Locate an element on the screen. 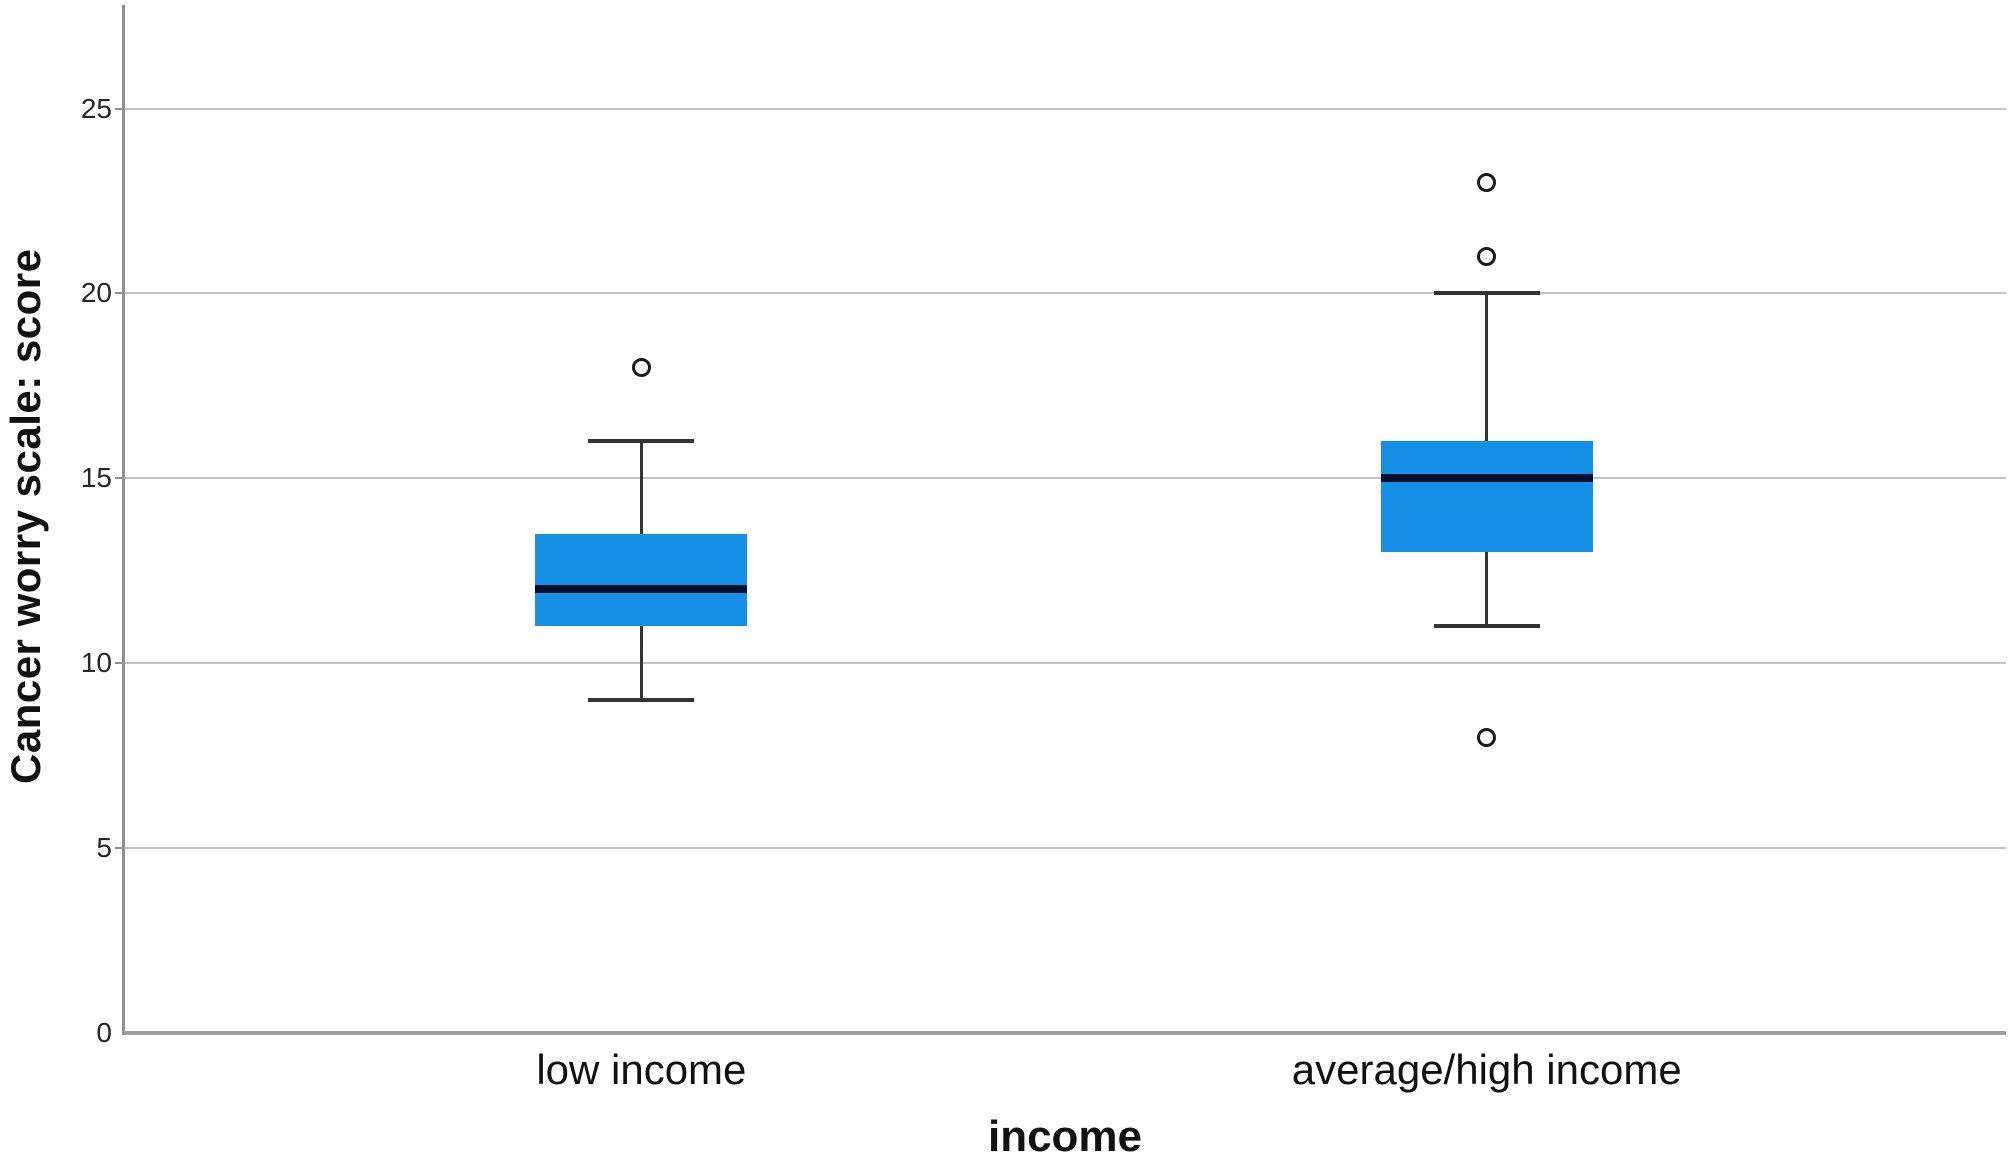  y-tick-label: 15 is located at coordinates (96, 478).